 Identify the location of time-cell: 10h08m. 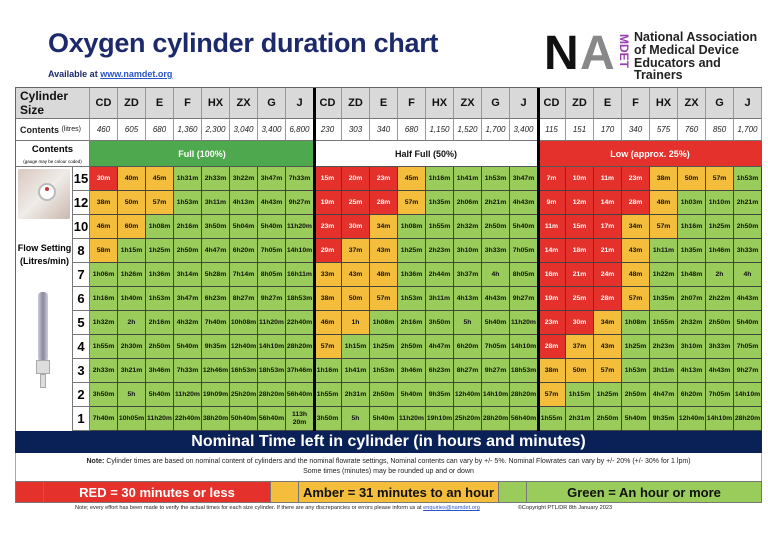
(244, 323).